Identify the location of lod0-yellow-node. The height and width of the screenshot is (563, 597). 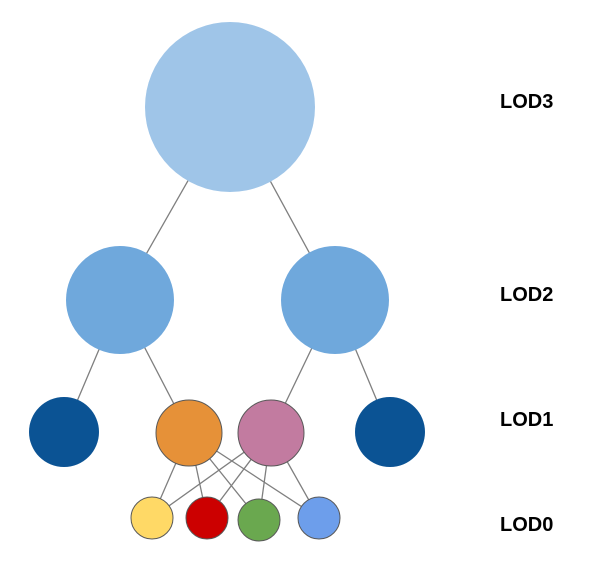
(152, 518).